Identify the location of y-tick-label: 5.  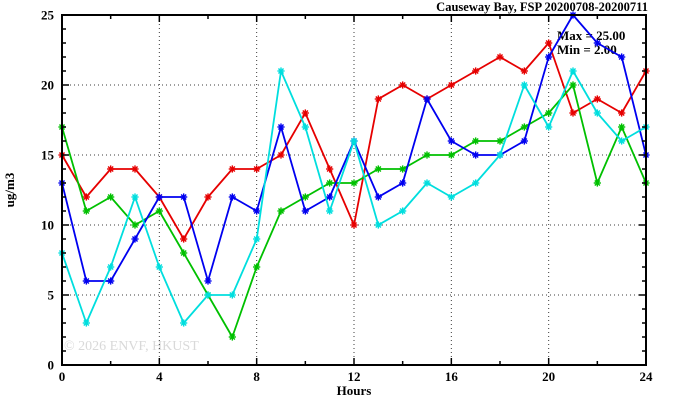
(51, 295).